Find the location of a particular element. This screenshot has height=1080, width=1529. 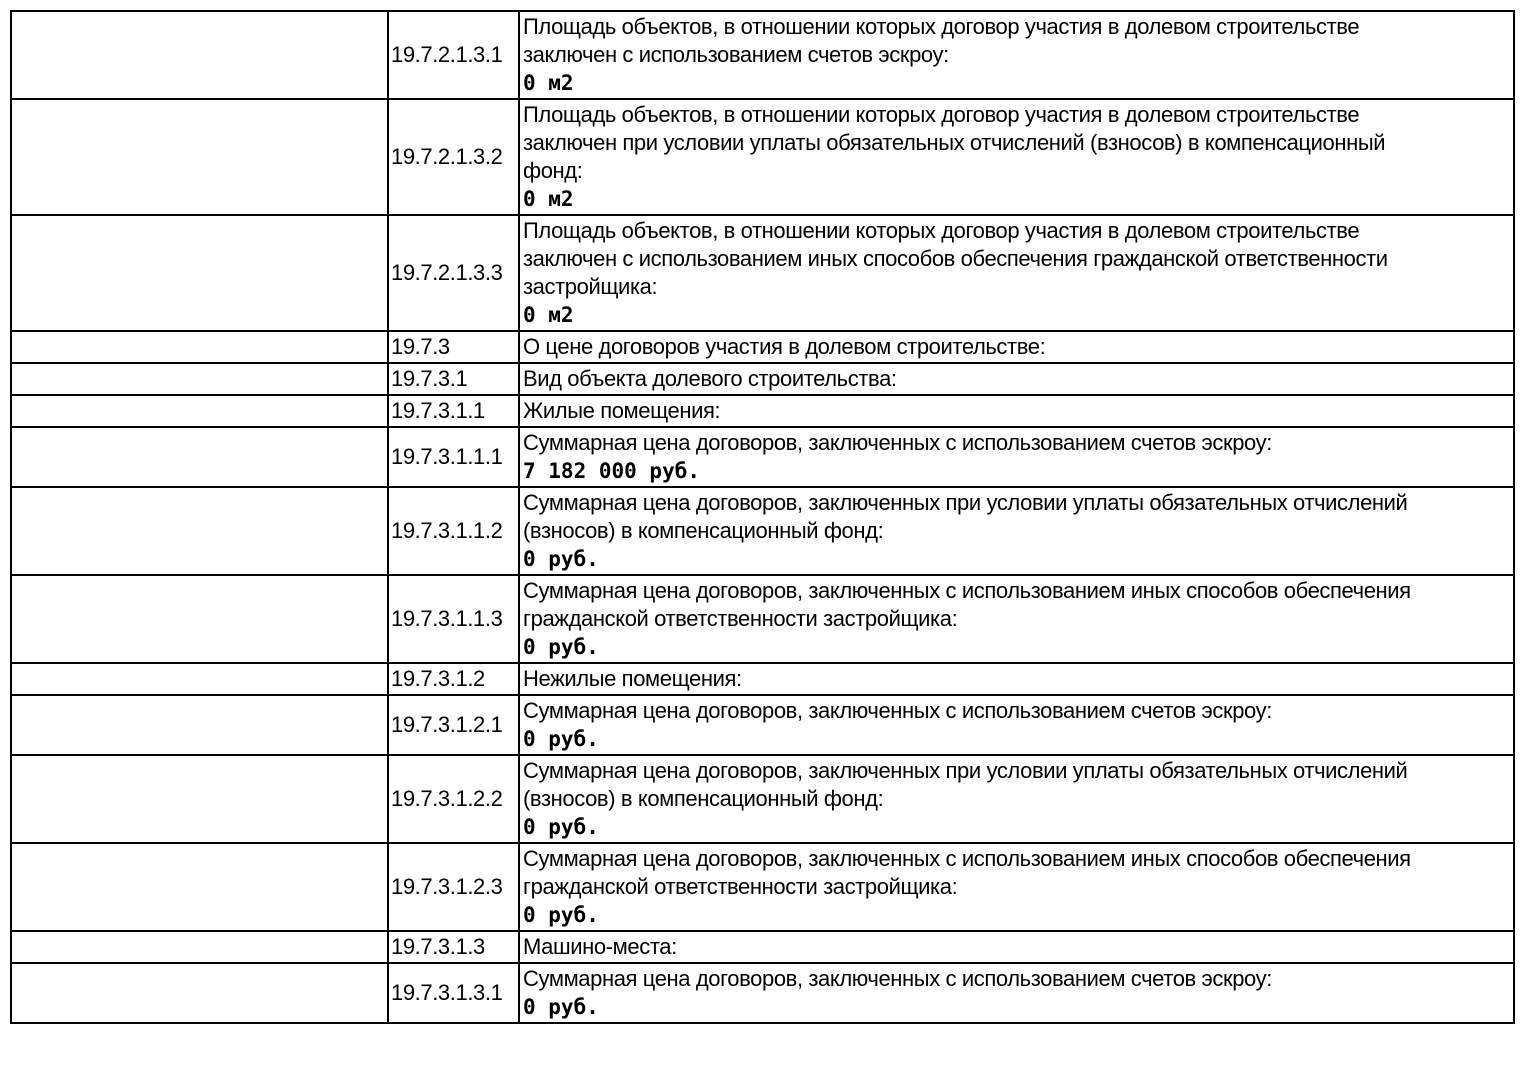

table-row: 19.7.3.1.1 Жилые помещения: is located at coordinates (762, 411).